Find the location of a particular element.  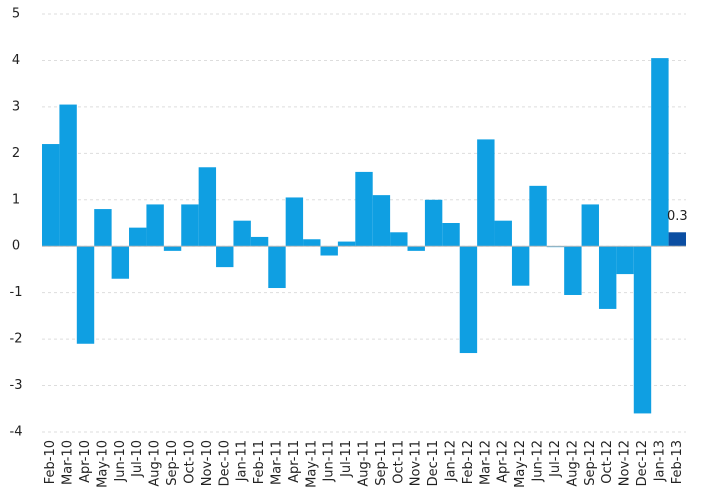

x-tick-label: Jan-11 is located at coordinates (242, 461).